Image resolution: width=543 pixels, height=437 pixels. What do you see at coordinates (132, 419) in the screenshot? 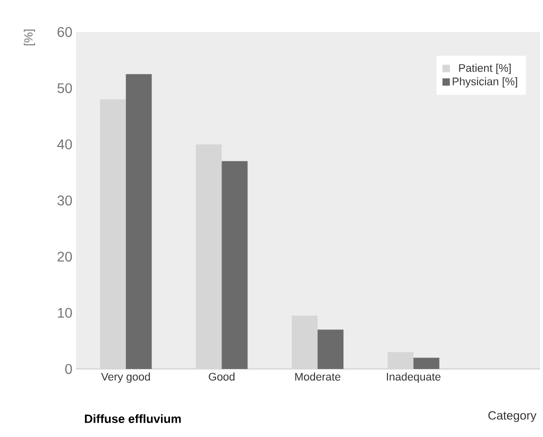
I see `text: Diffuse effluvium` at bounding box center [132, 419].